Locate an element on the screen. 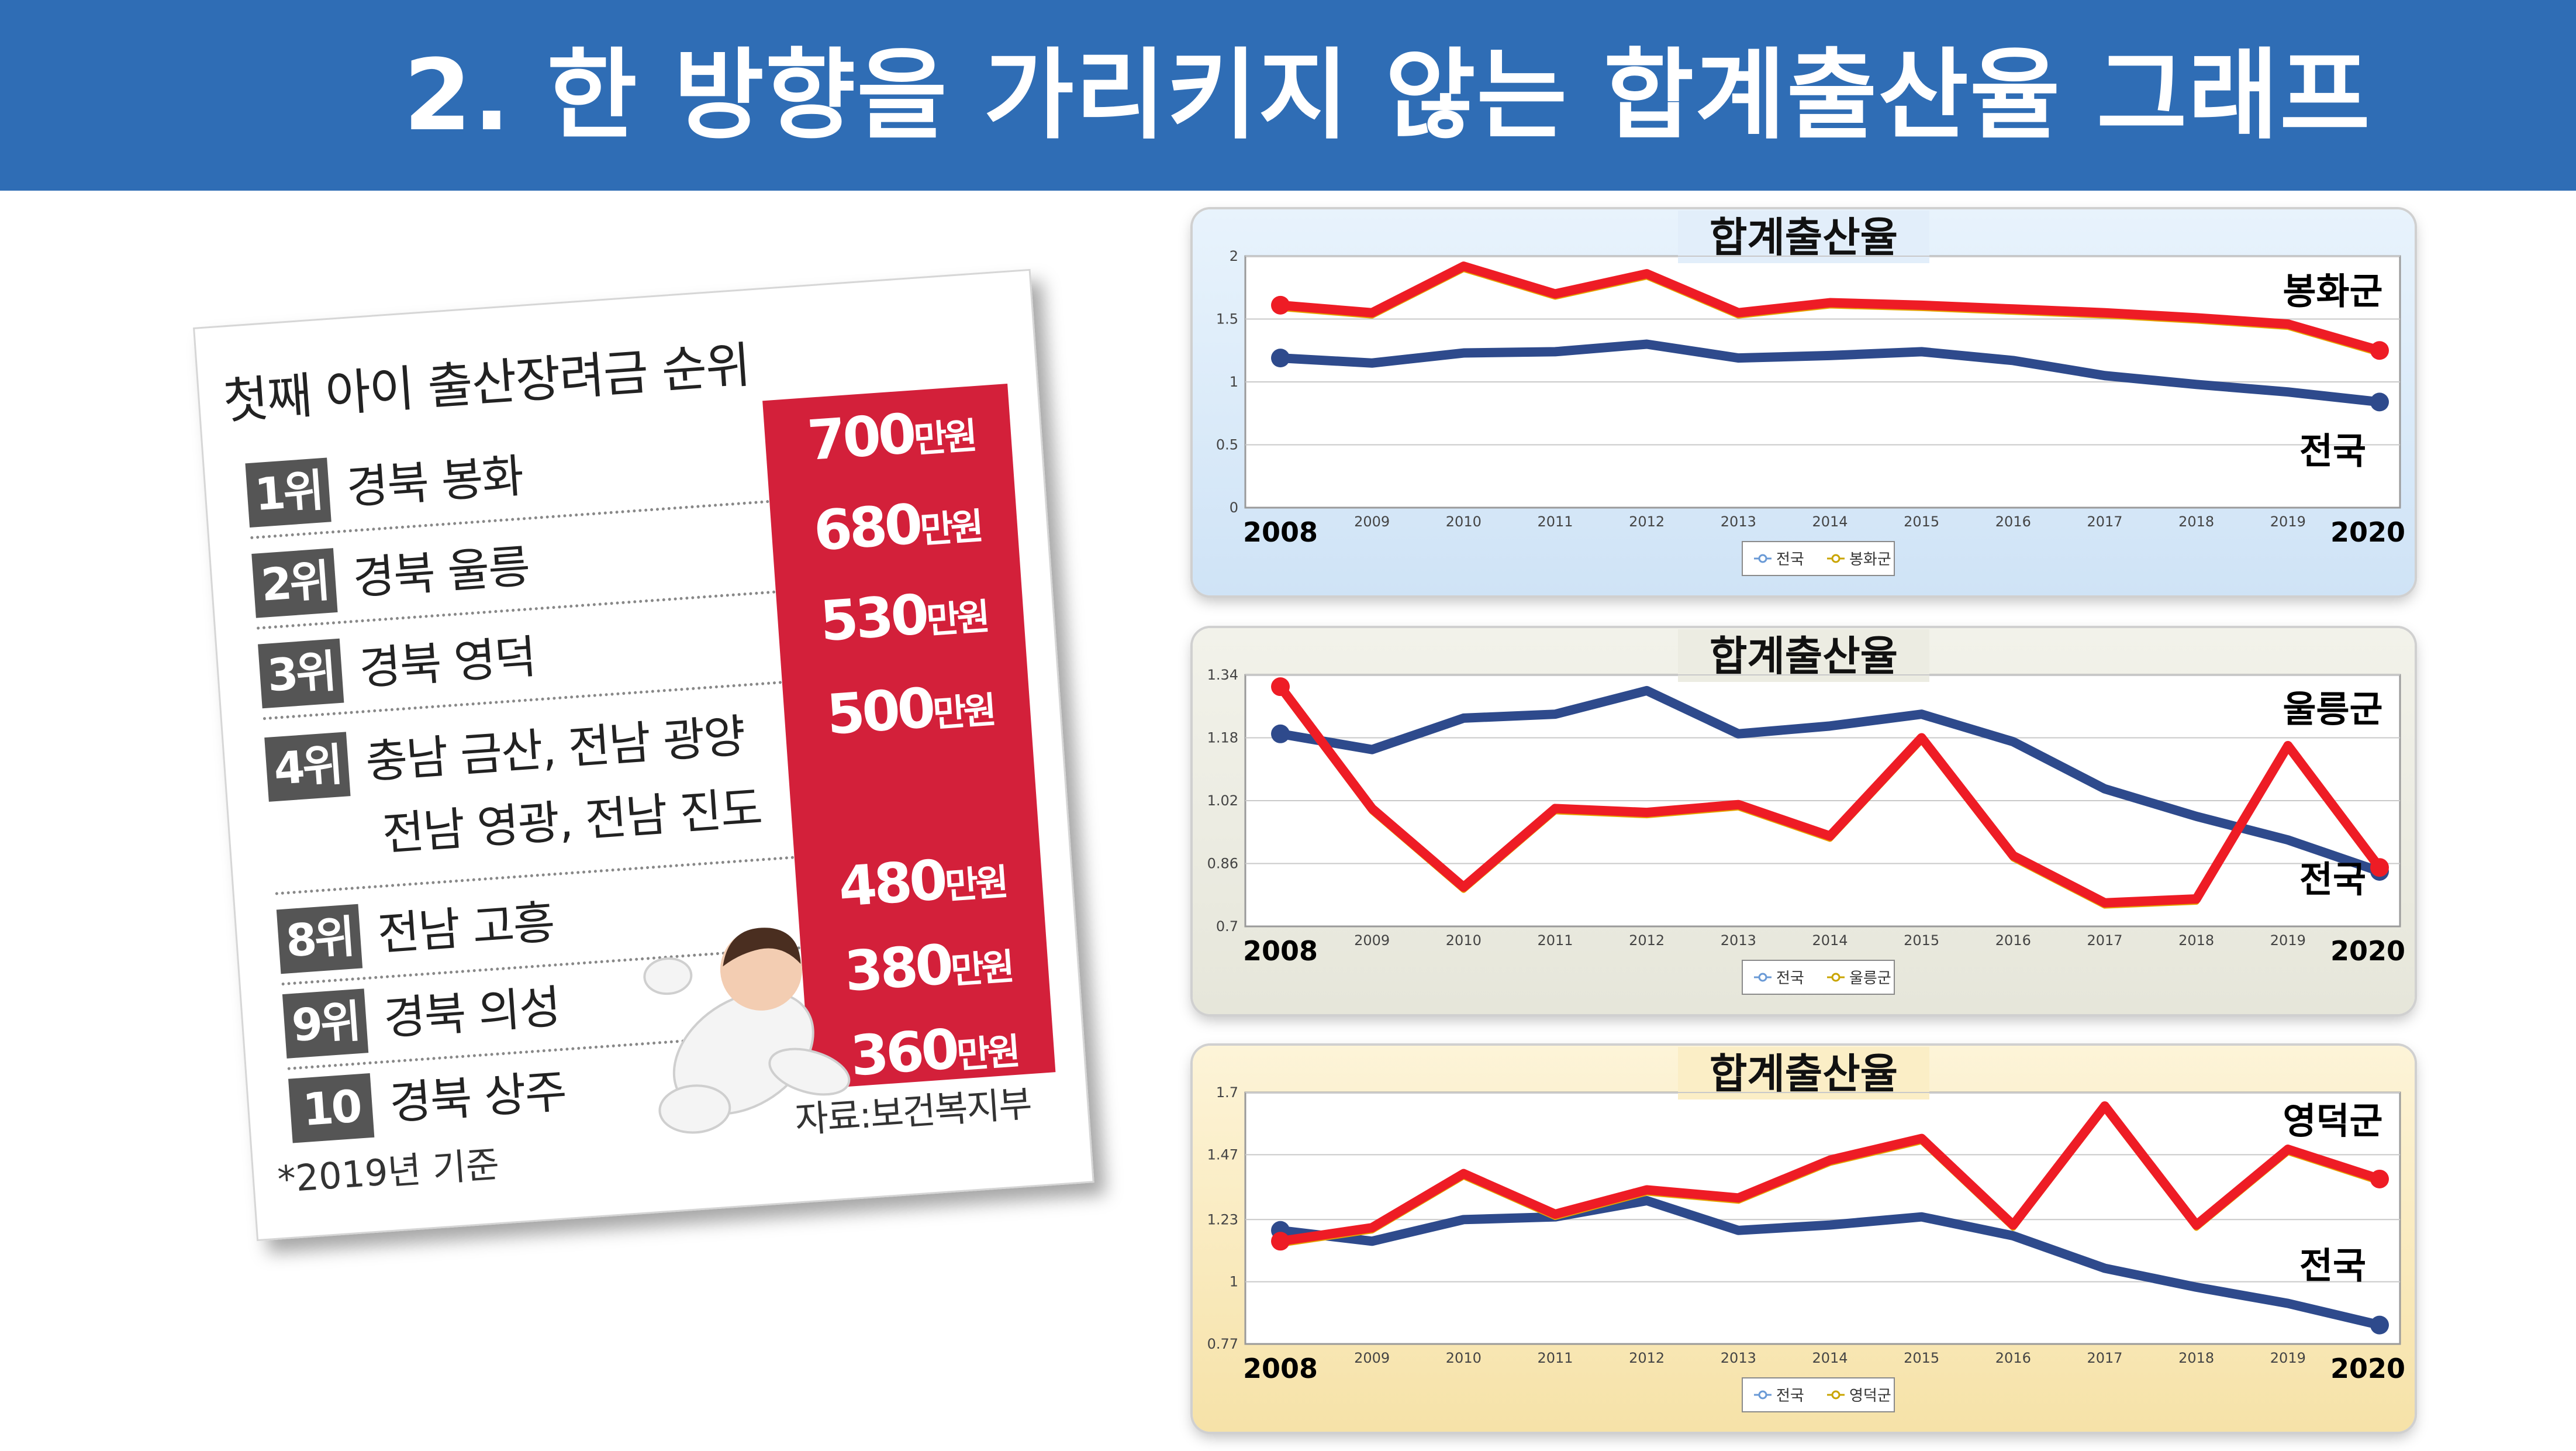 The height and width of the screenshot is (1451, 2576). rank-amount-value: 500 is located at coordinates (880, 711).